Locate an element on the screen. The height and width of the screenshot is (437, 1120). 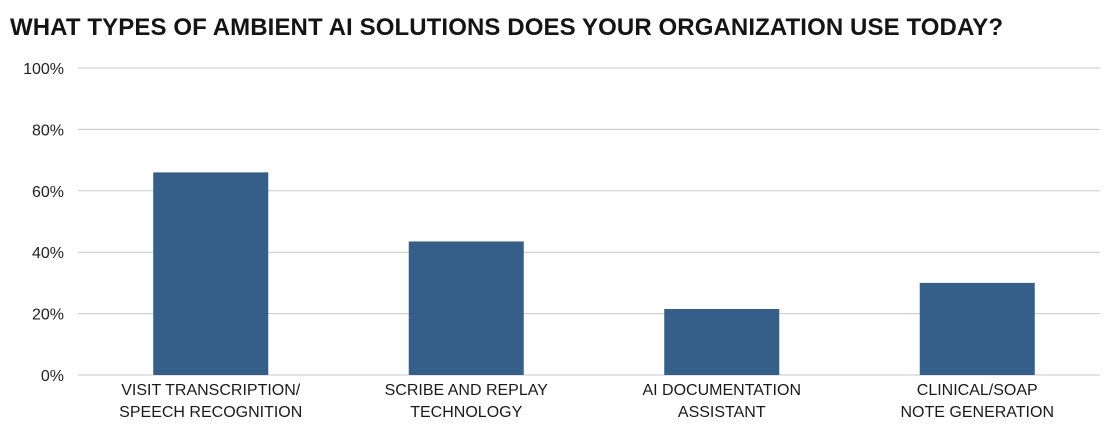
x-tick-label: CLINICAL/SOAP NOTE GENERATION is located at coordinates (978, 401).